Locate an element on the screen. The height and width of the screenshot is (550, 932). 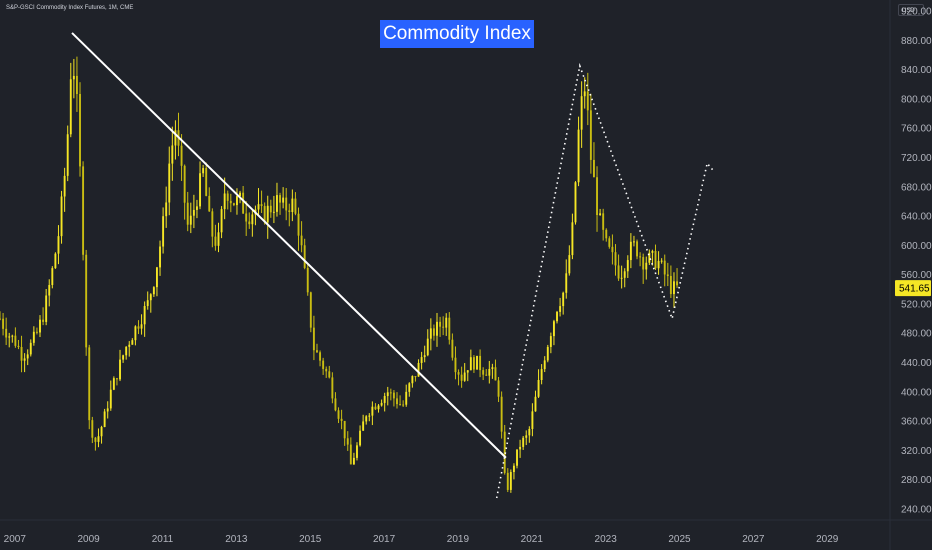
y-tick-label: 520.00 is located at coordinates (916, 304).